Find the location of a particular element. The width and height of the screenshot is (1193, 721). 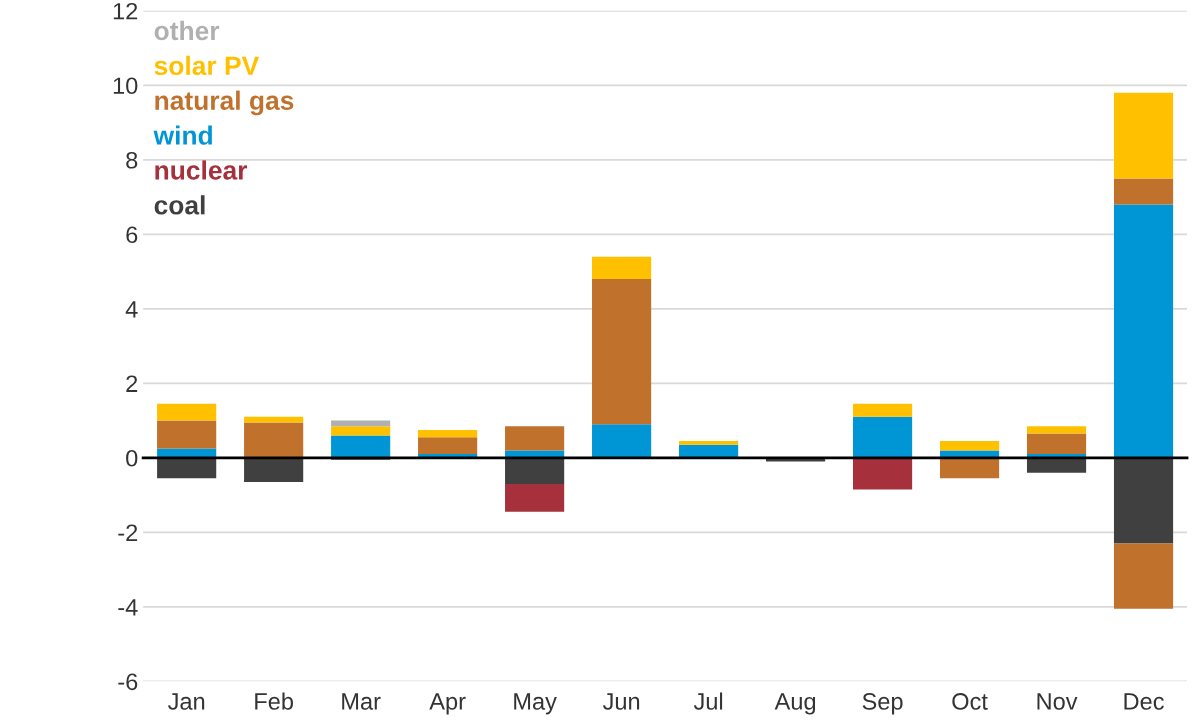

y-tick-label: -2 is located at coordinates (128, 532).